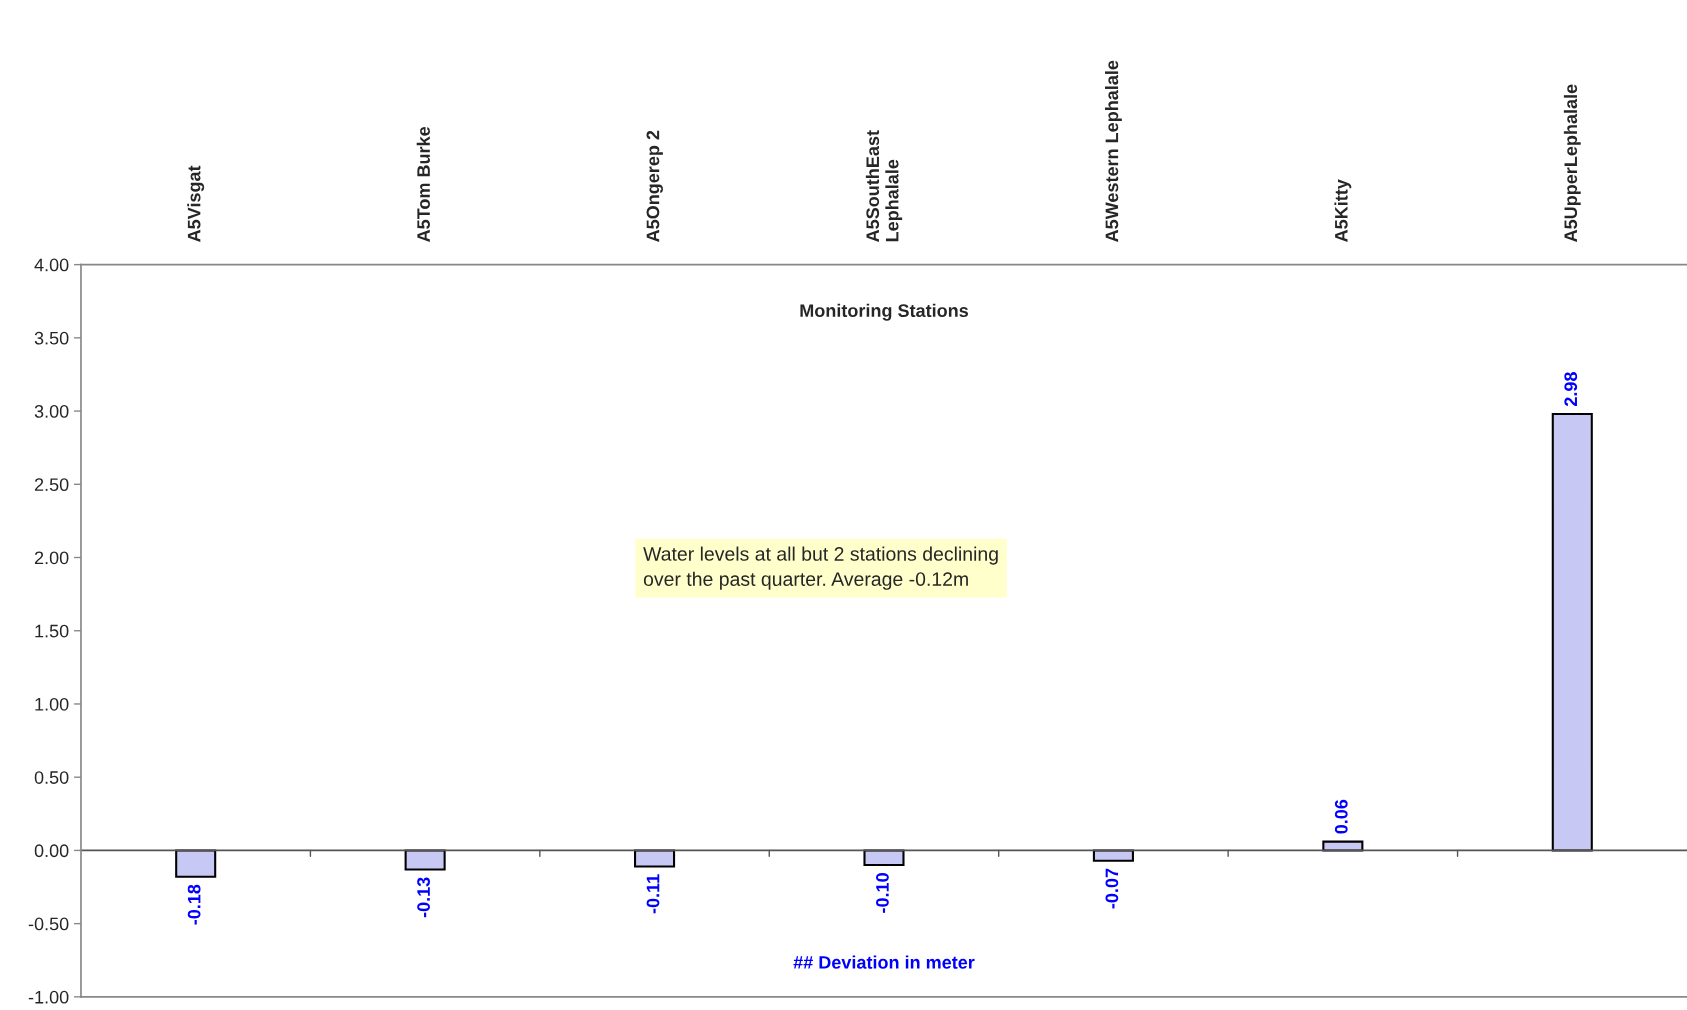  What do you see at coordinates (51, 265) in the screenshot?
I see `y-tick-label: 4.00` at bounding box center [51, 265].